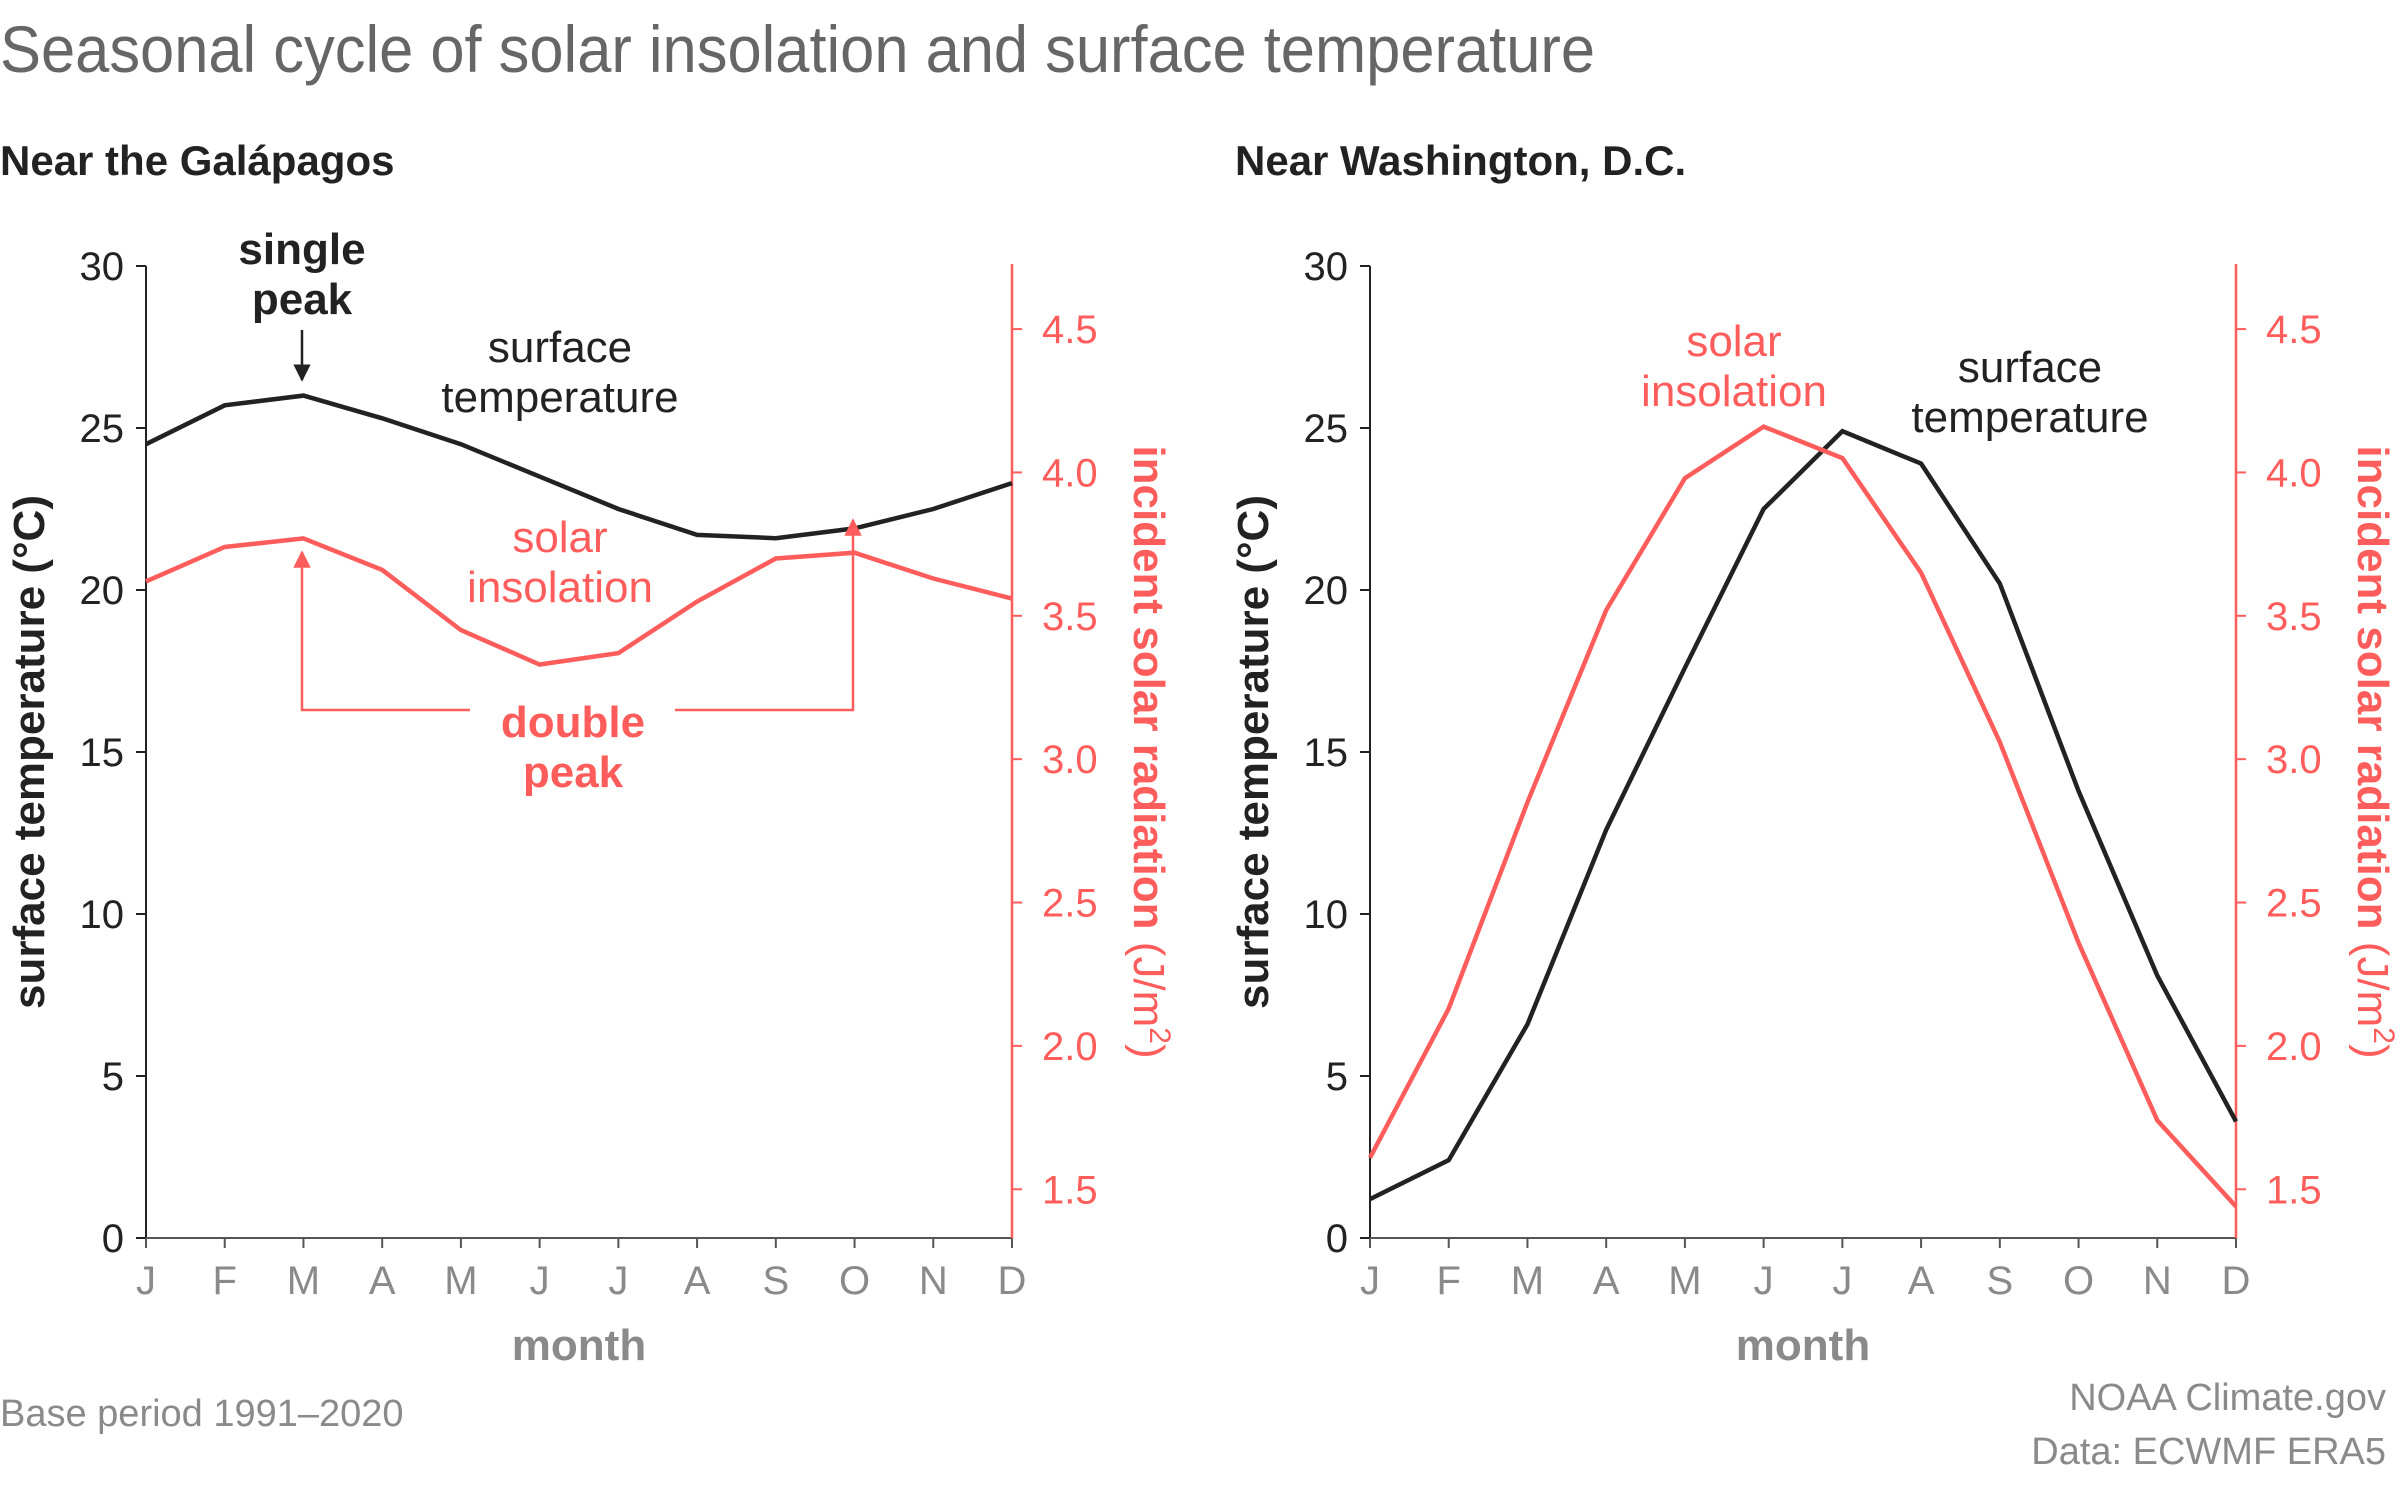 Image resolution: width=2400 pixels, height=1486 pixels. What do you see at coordinates (2029, 417) in the screenshot?
I see `washington-temp-label-line2: temperature` at bounding box center [2029, 417].